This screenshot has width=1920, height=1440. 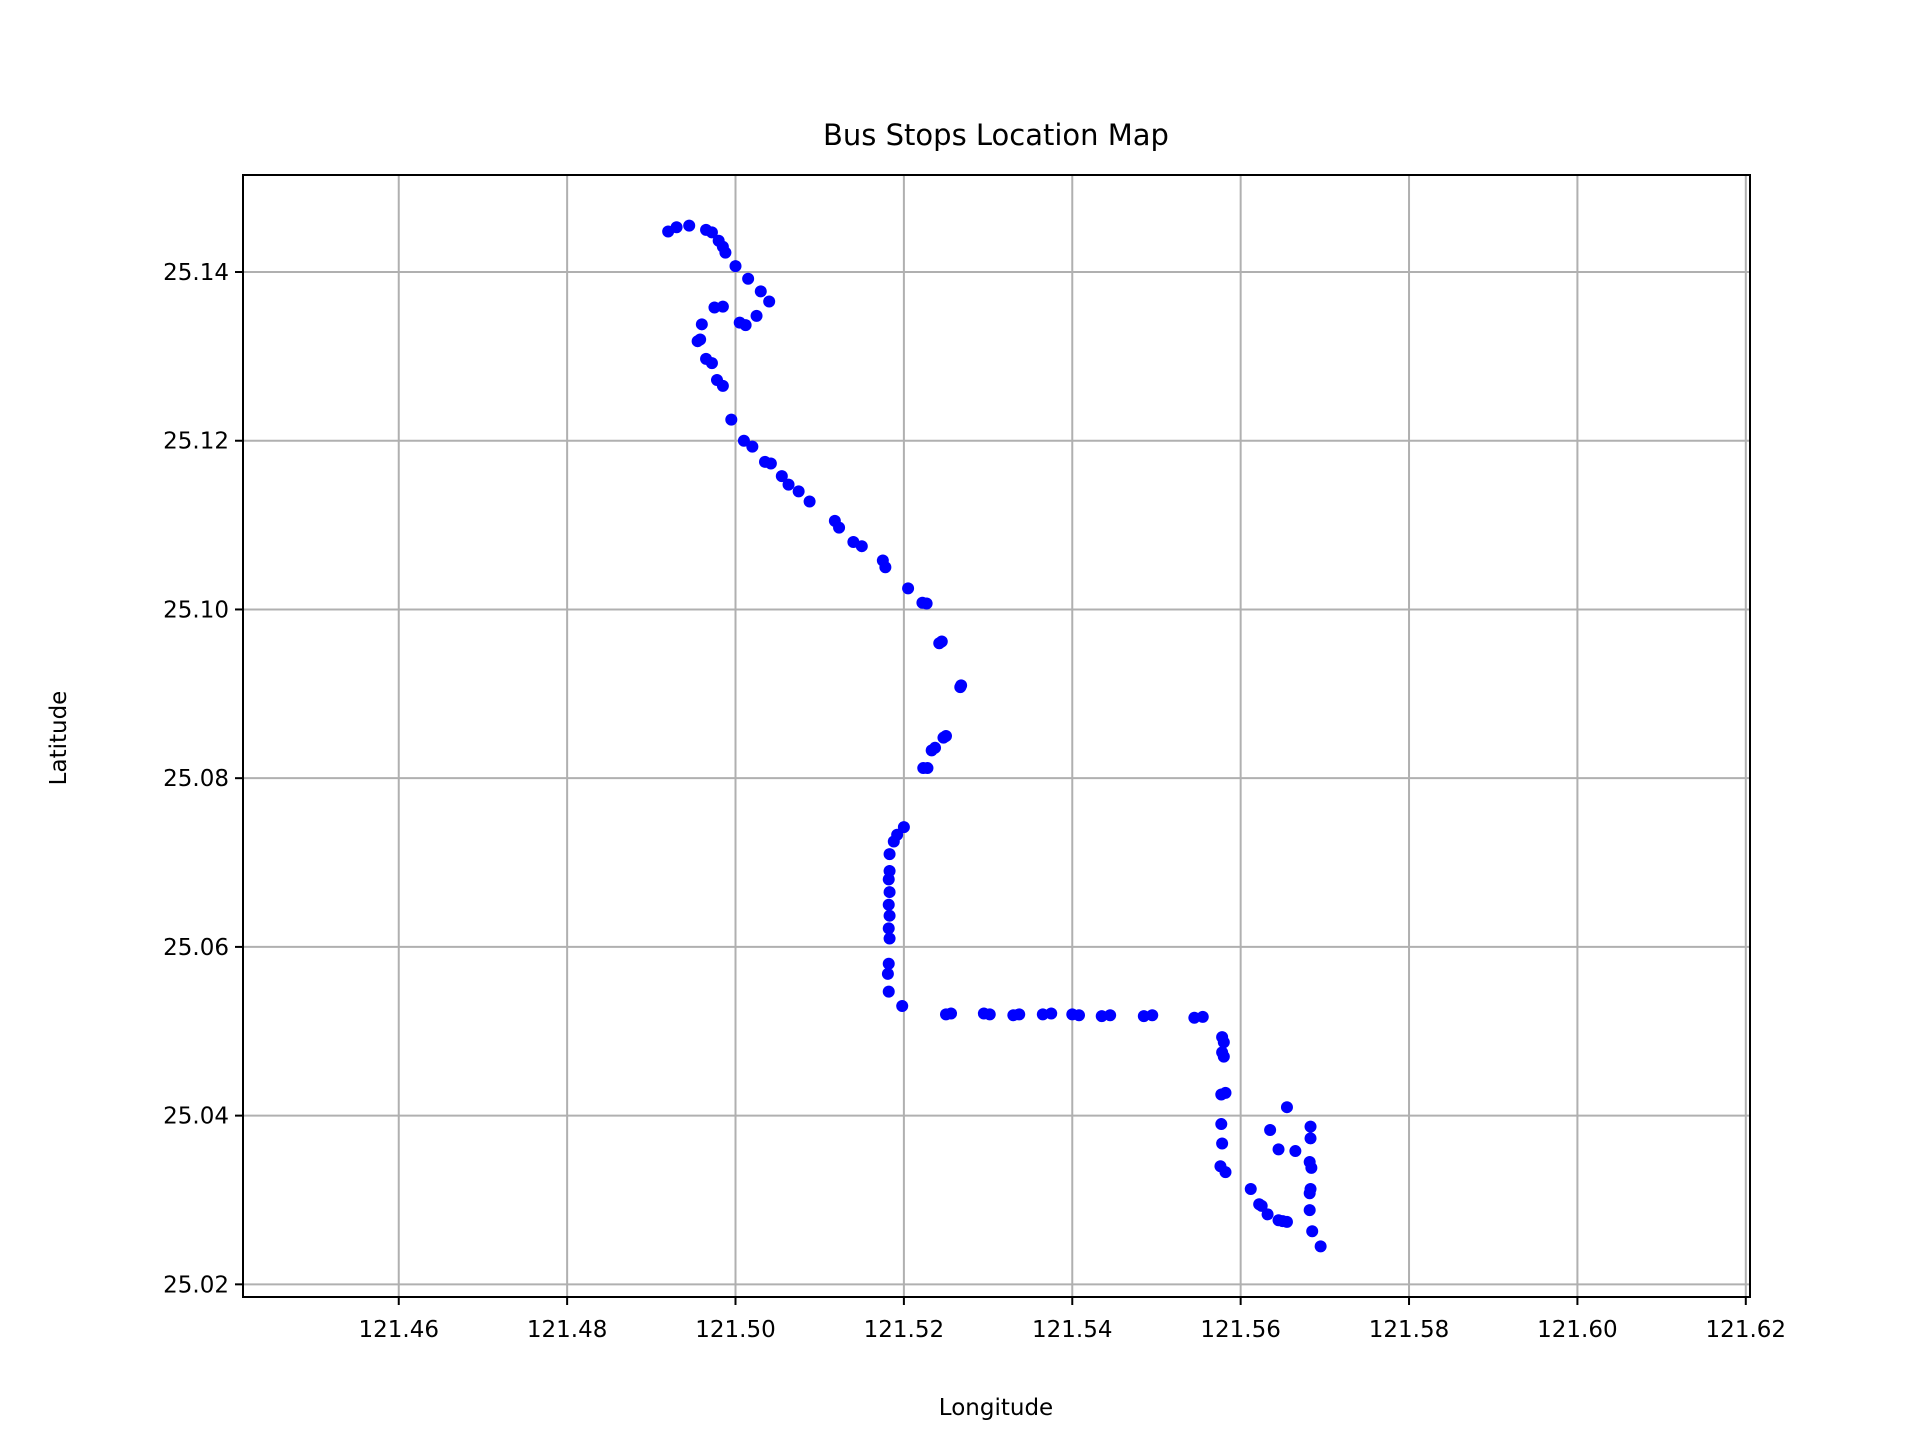 What do you see at coordinates (1746, 1330) in the screenshot?
I see `x-tick-label: 121.62` at bounding box center [1746, 1330].